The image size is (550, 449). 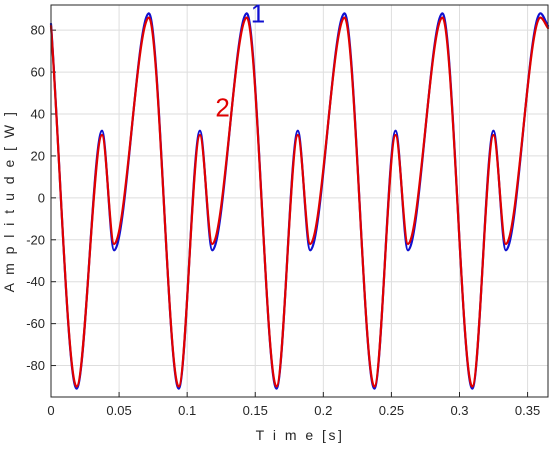 What do you see at coordinates (187, 410) in the screenshot?
I see `x-tick-label: 0.1` at bounding box center [187, 410].